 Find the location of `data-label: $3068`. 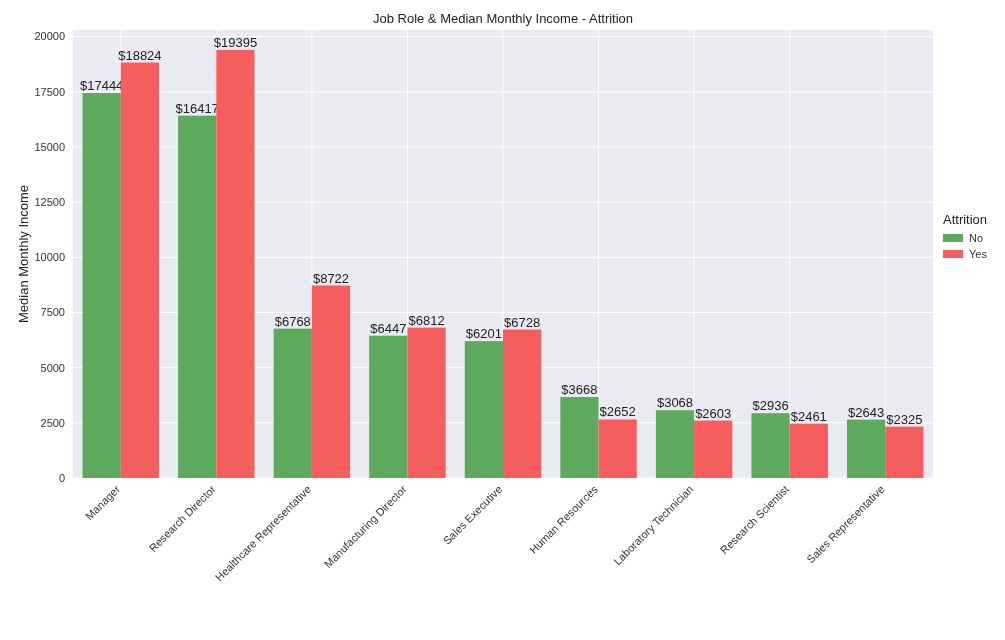

data-label: $3068 is located at coordinates (675, 403).